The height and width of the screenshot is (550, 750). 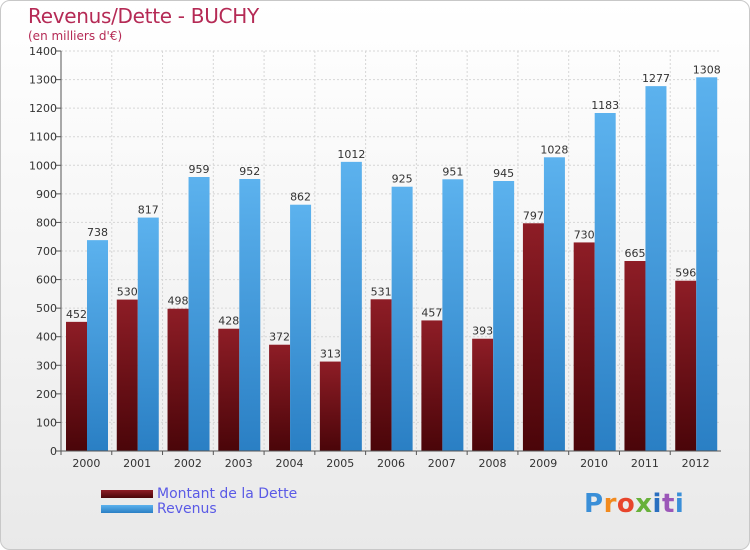 What do you see at coordinates (707, 69) in the screenshot?
I see `data-label-revenue-2012: 1308` at bounding box center [707, 69].